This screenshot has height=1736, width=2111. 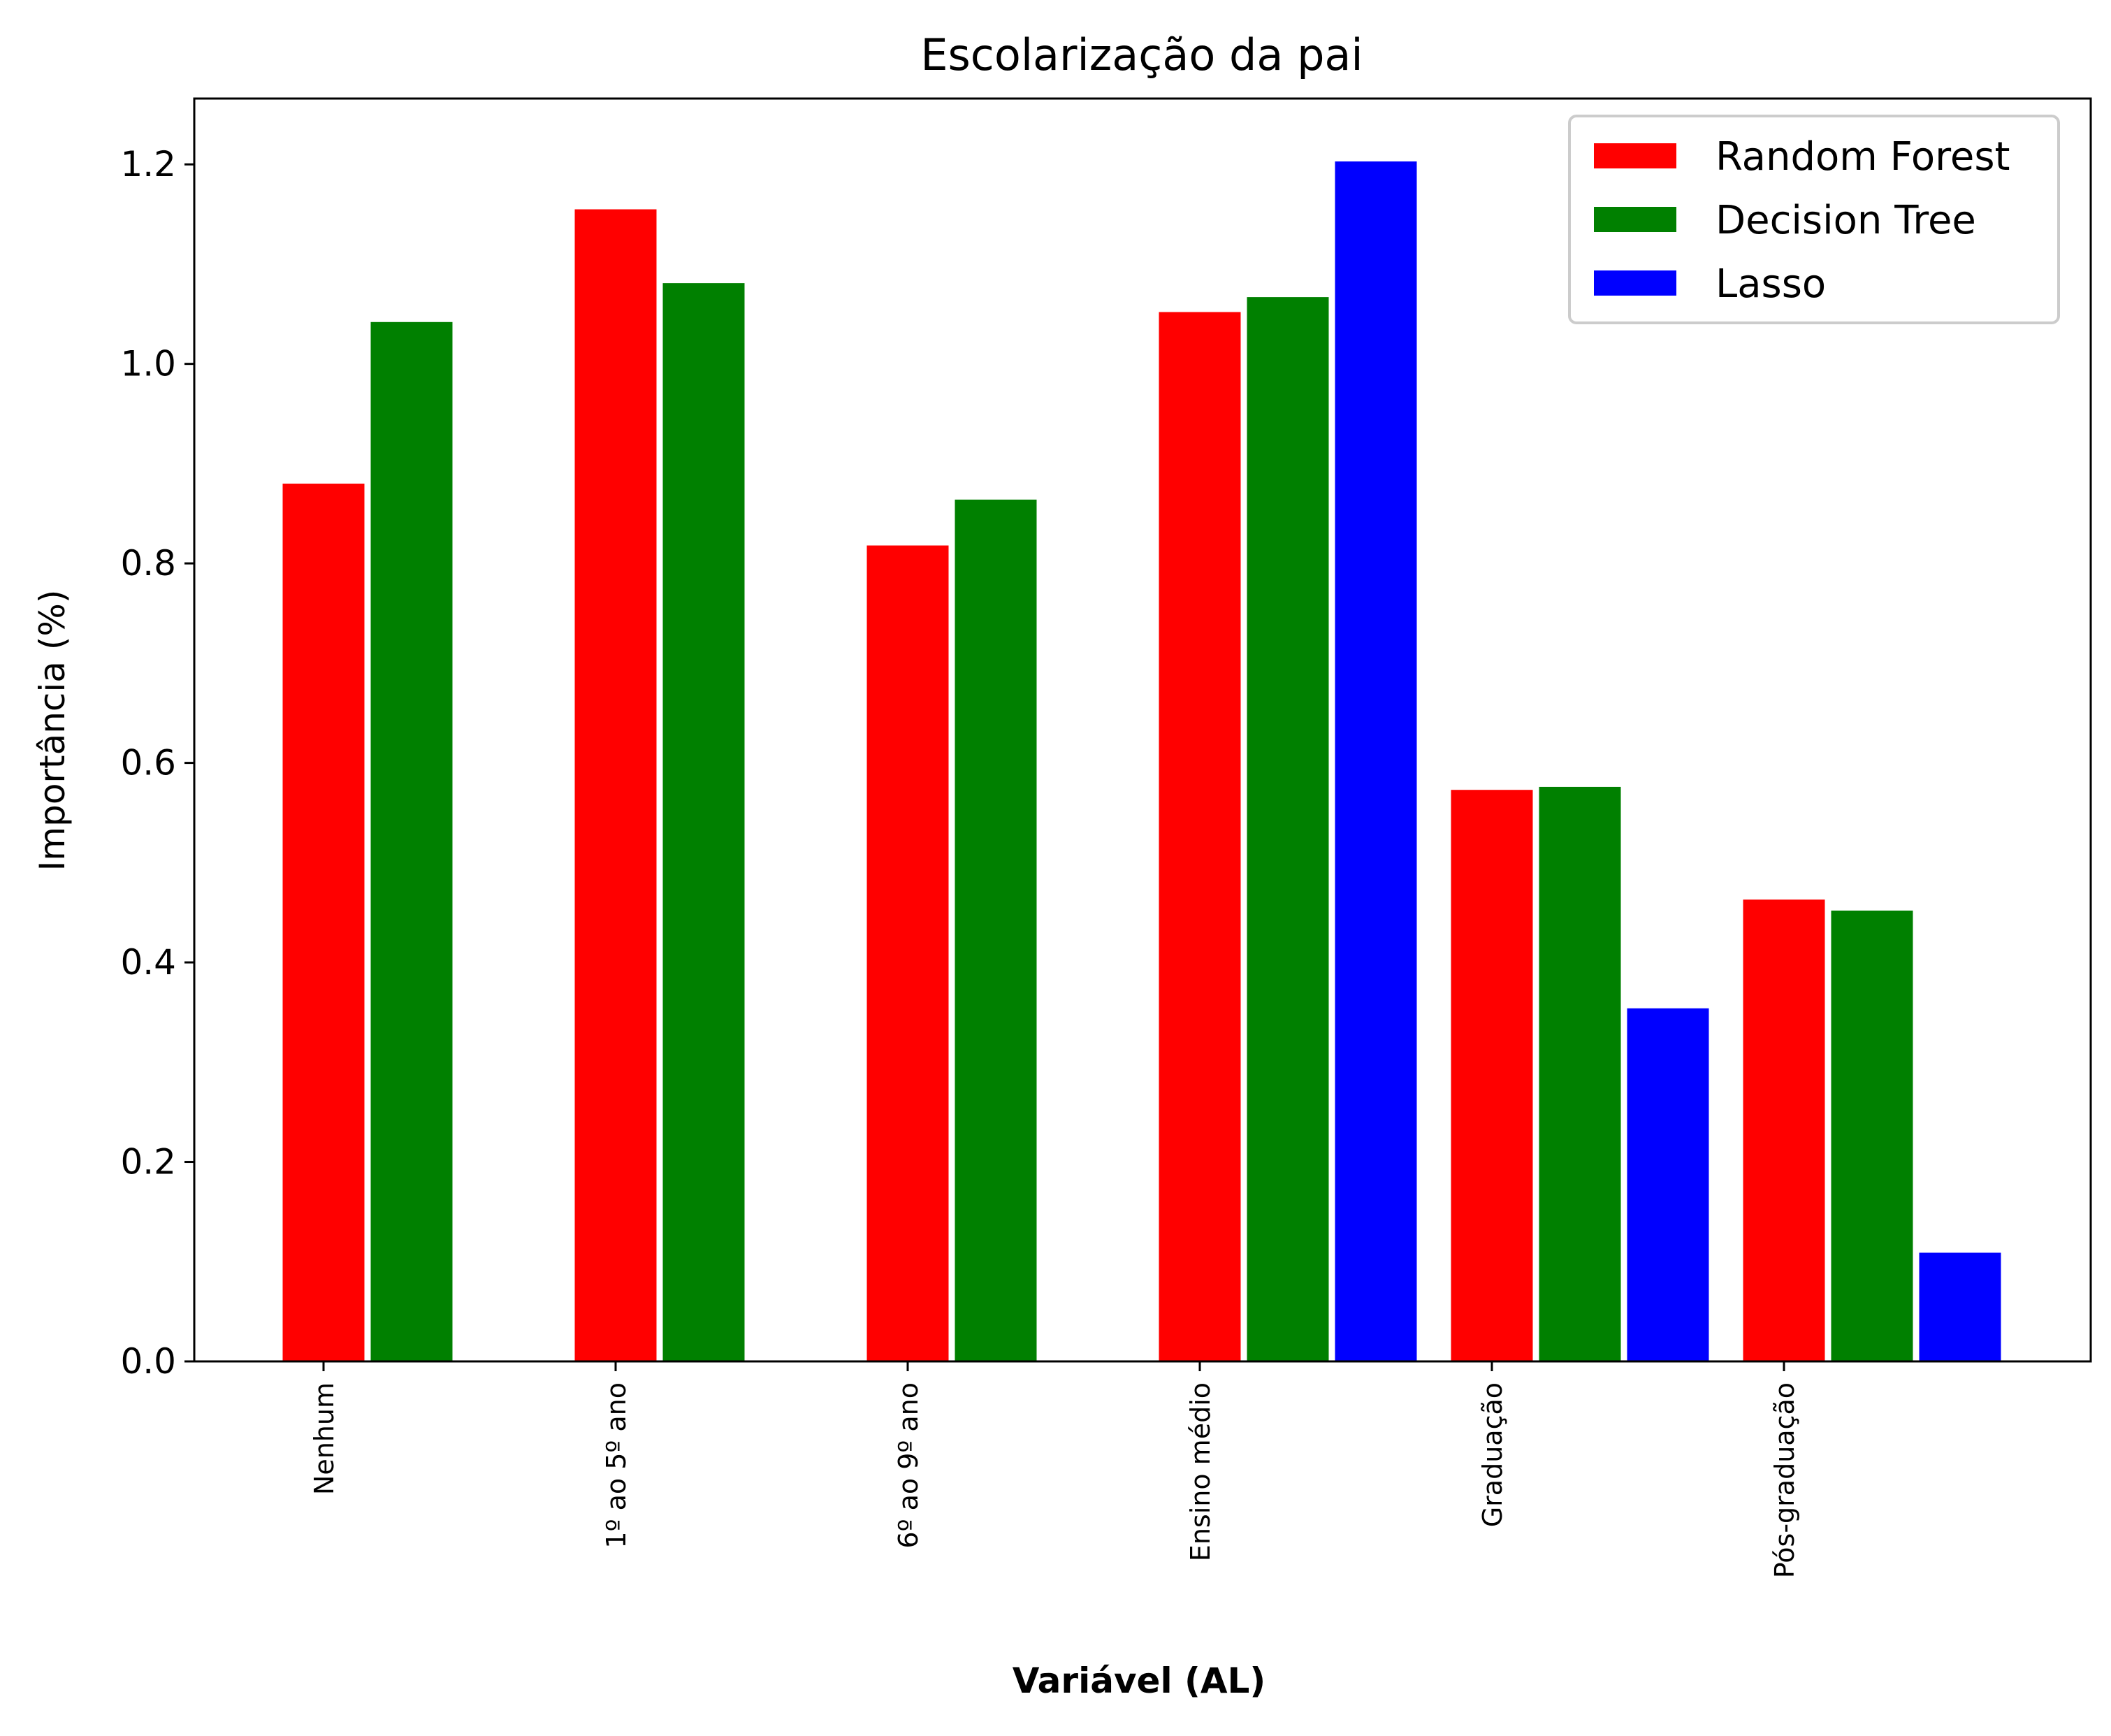 What do you see at coordinates (1200, 1471) in the screenshot?
I see `x-tick-label: Ensino médio` at bounding box center [1200, 1471].